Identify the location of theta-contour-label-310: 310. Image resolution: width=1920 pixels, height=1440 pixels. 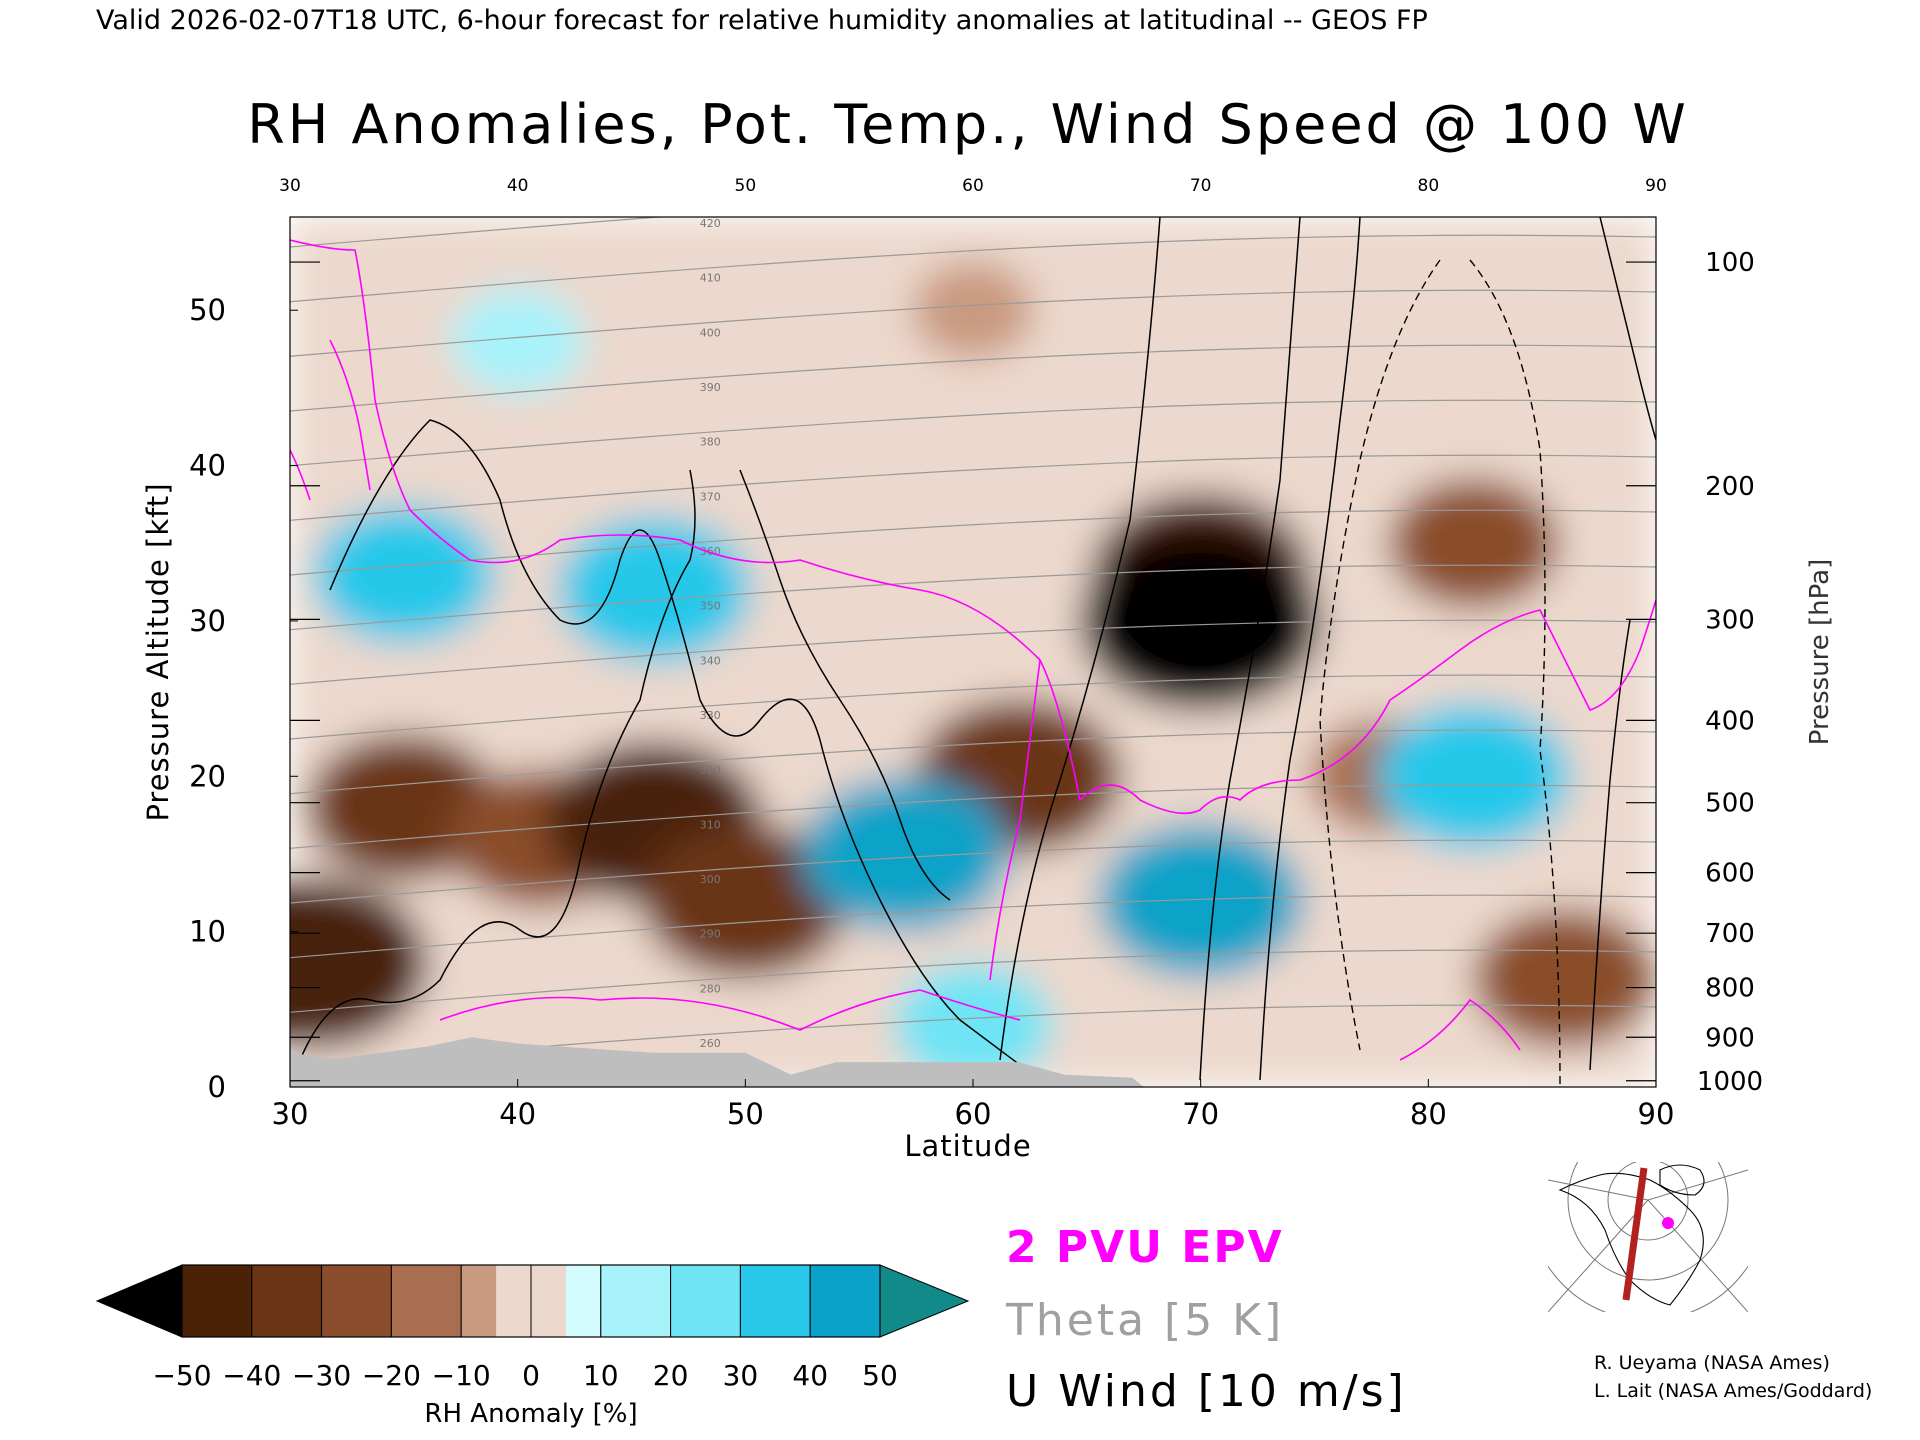
(710, 824).